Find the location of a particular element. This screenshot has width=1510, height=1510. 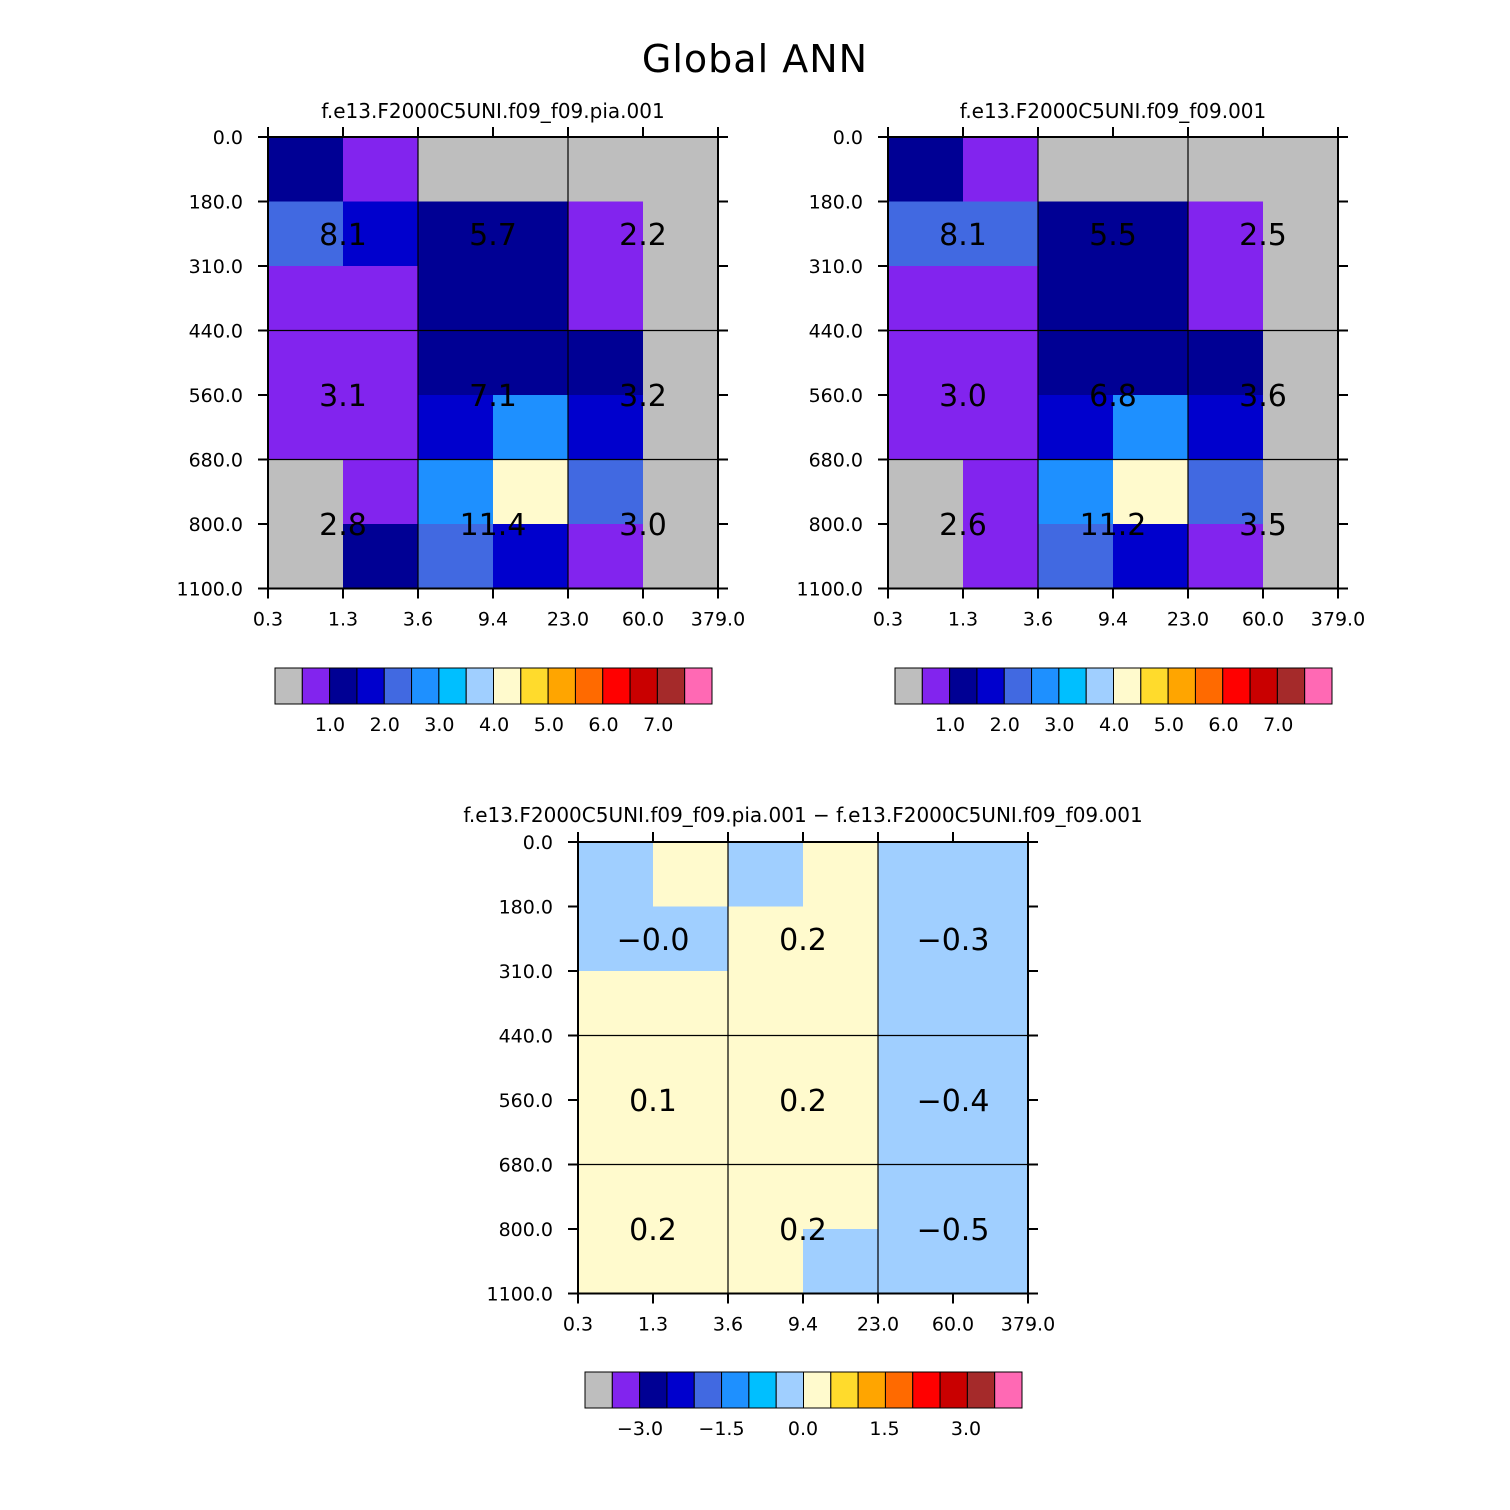

colorbar-label: 5.0 is located at coordinates (1169, 725).